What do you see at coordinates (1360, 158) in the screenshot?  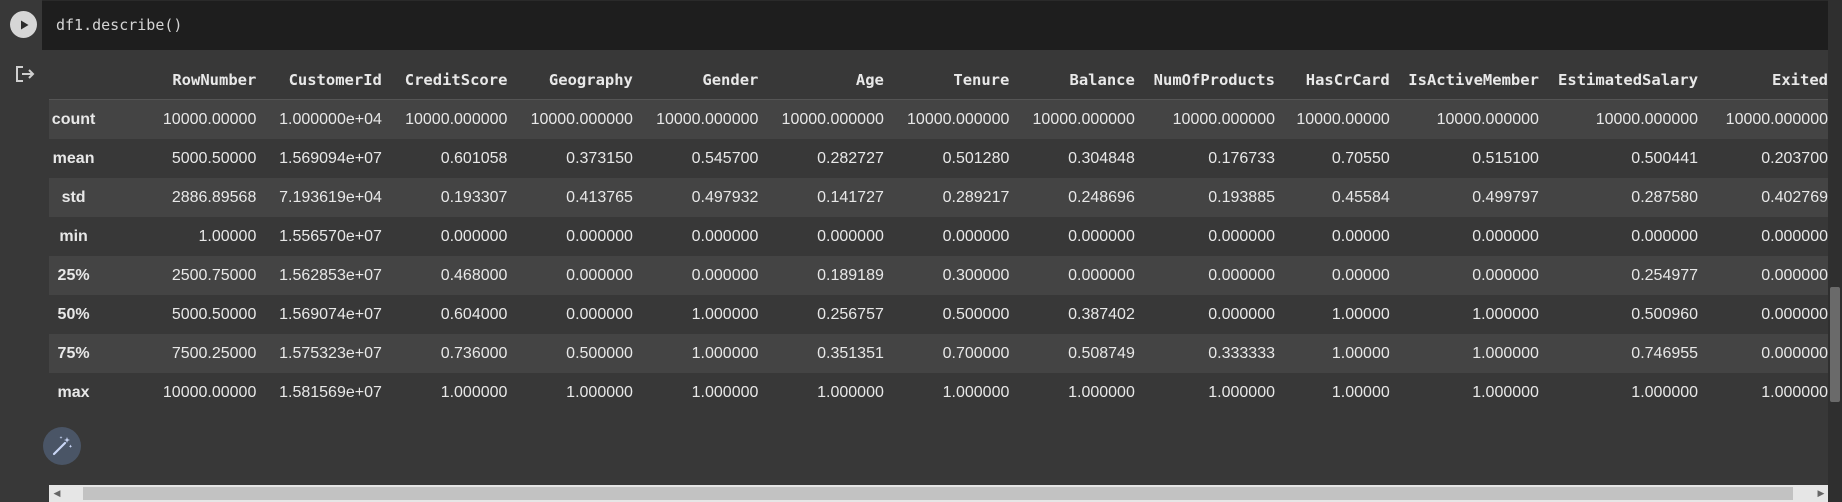 I see `table-cell: 0.70550` at bounding box center [1360, 158].